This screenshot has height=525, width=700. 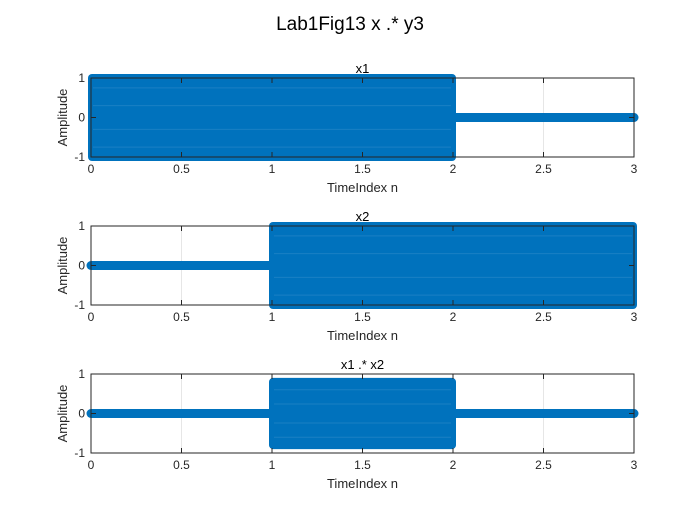 What do you see at coordinates (363, 216) in the screenshot?
I see `axes-title: x2` at bounding box center [363, 216].